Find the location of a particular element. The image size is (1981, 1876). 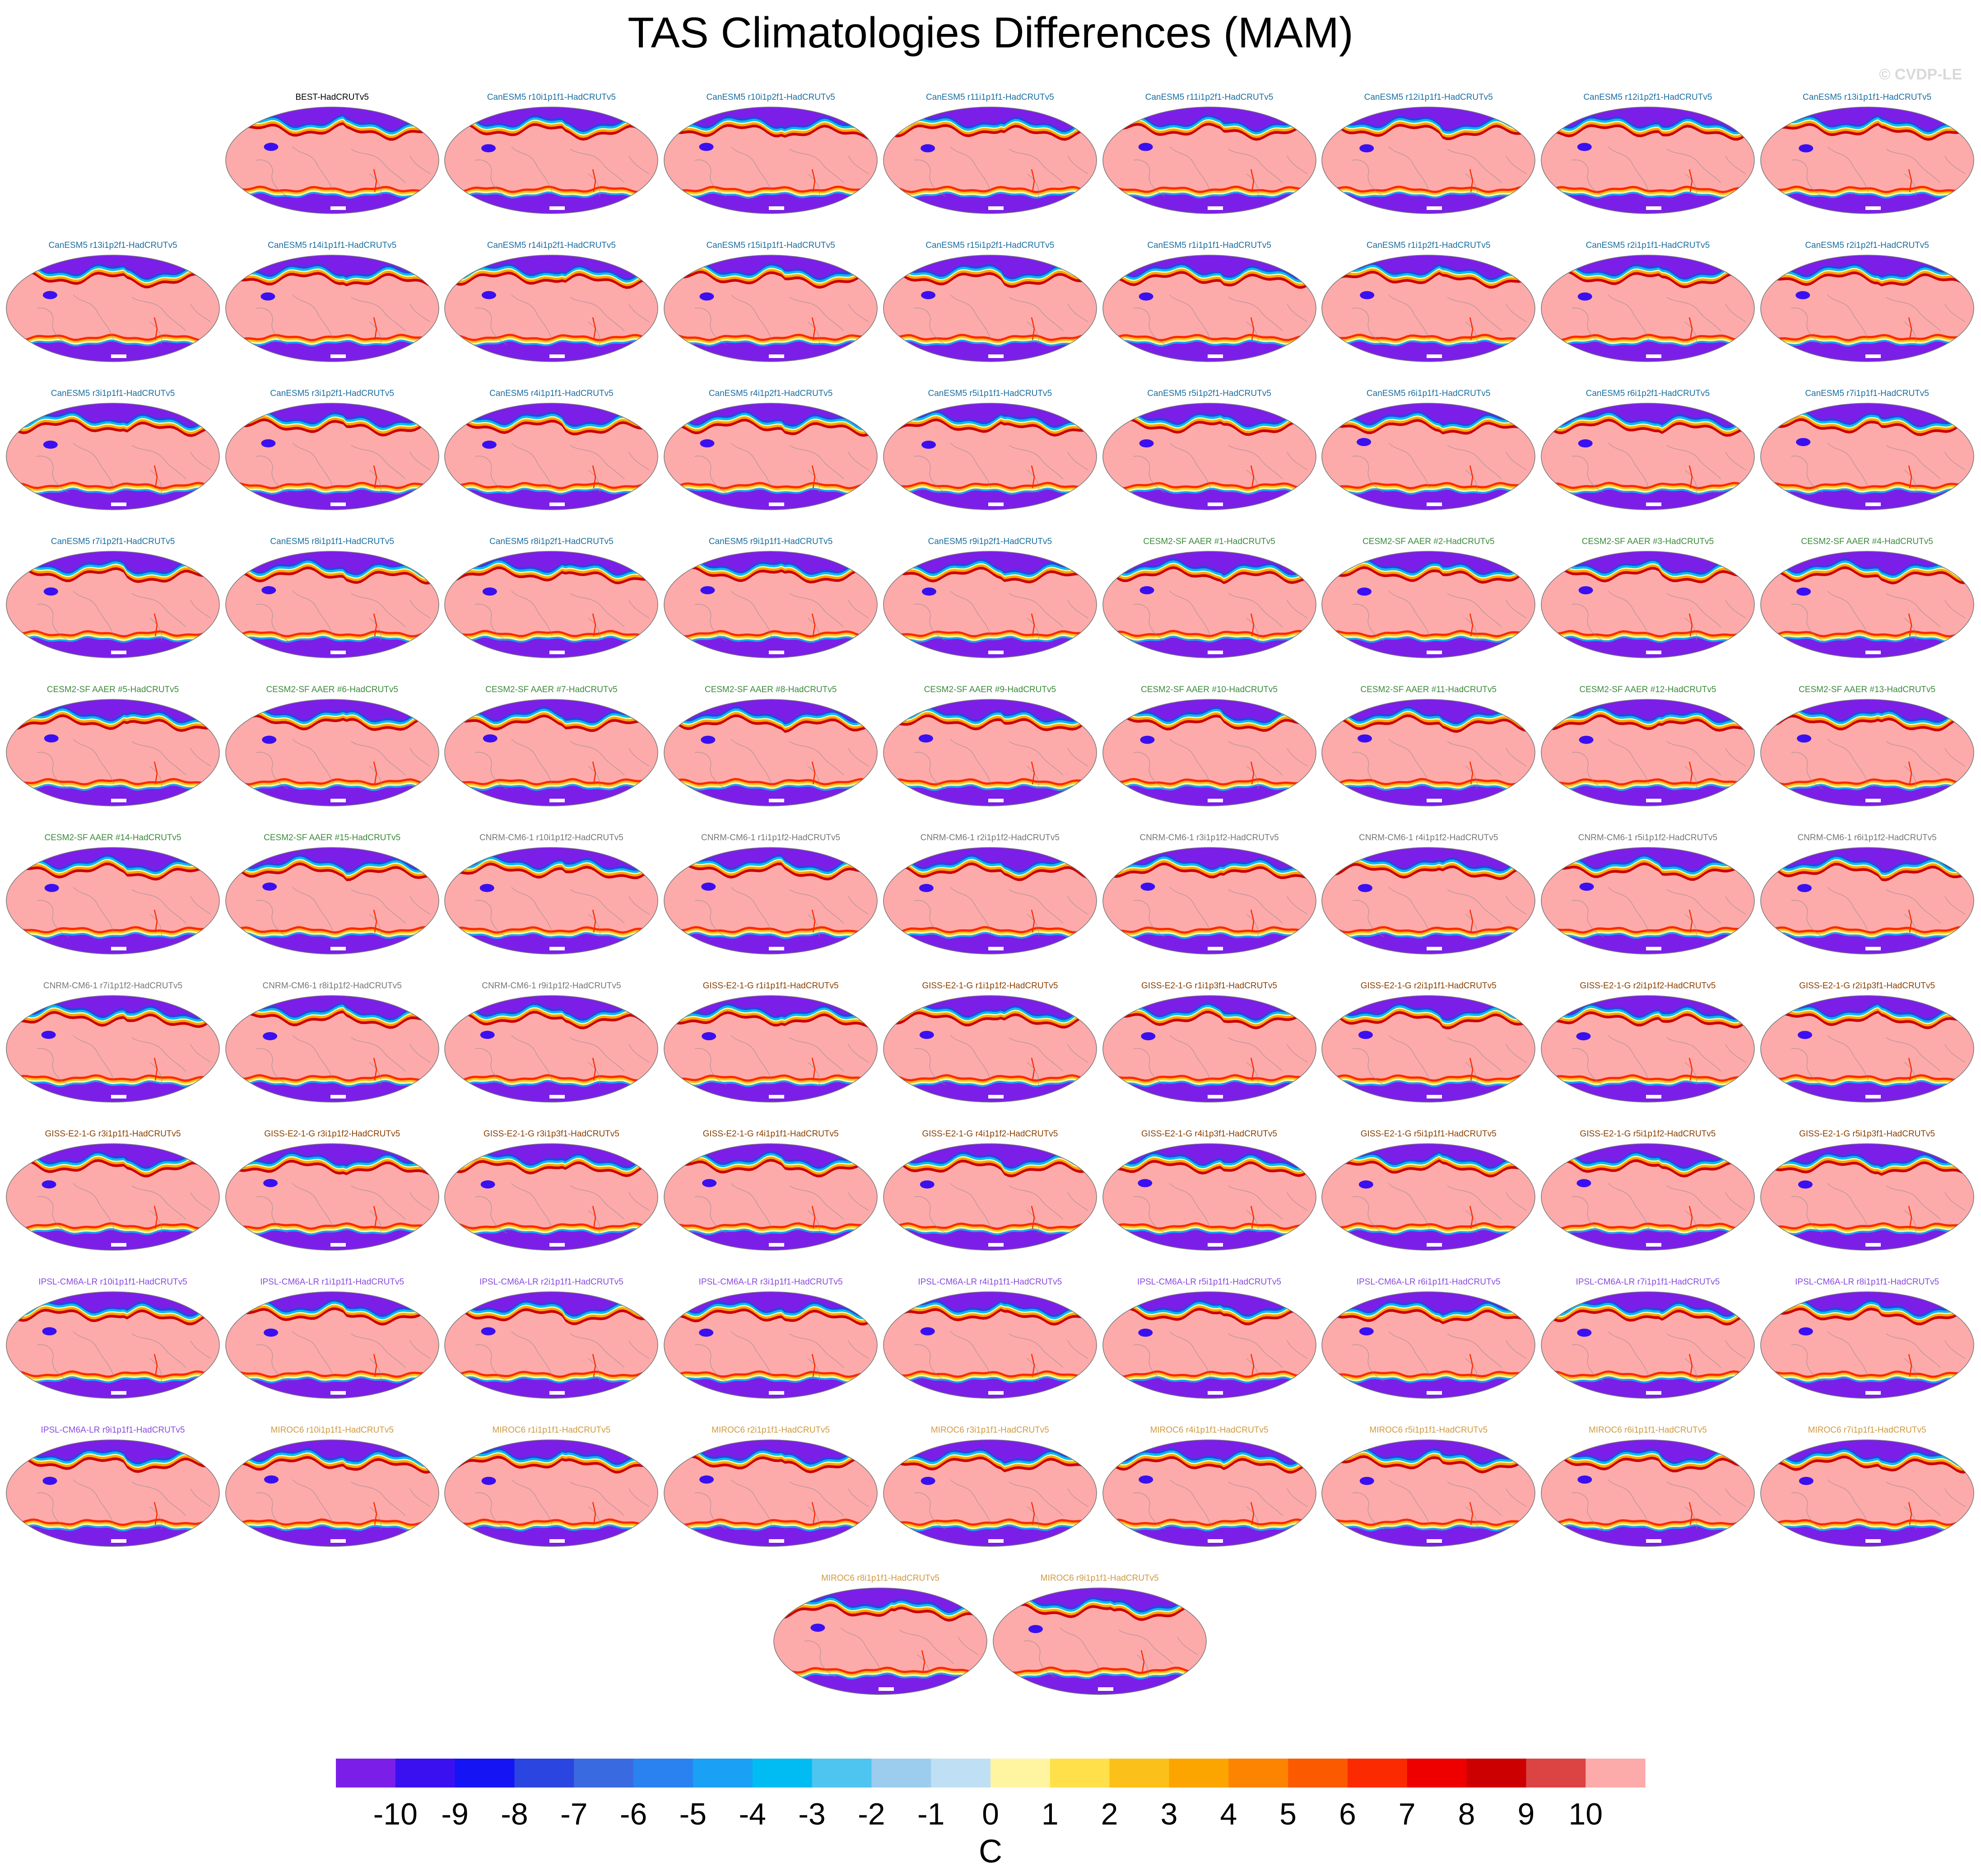

colorbar-tick-label: 4 is located at coordinates (1228, 1814).